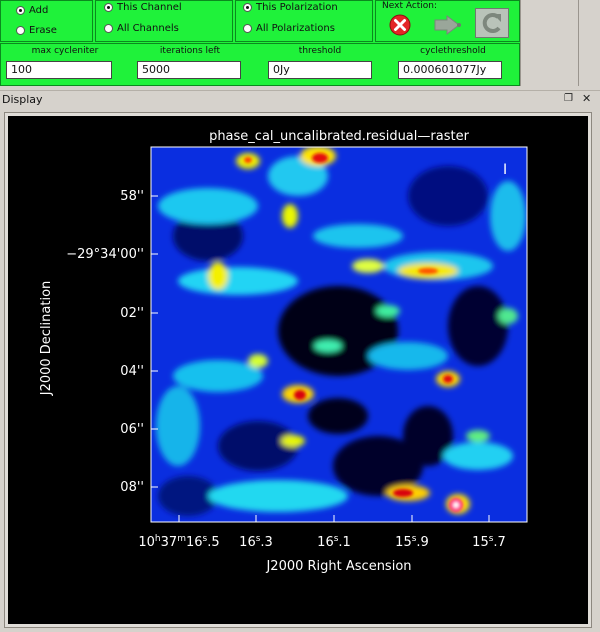 This screenshot has height=632, width=600. Describe the element at coordinates (43, 30) in the screenshot. I see `radio-erase-label: Erase` at that location.